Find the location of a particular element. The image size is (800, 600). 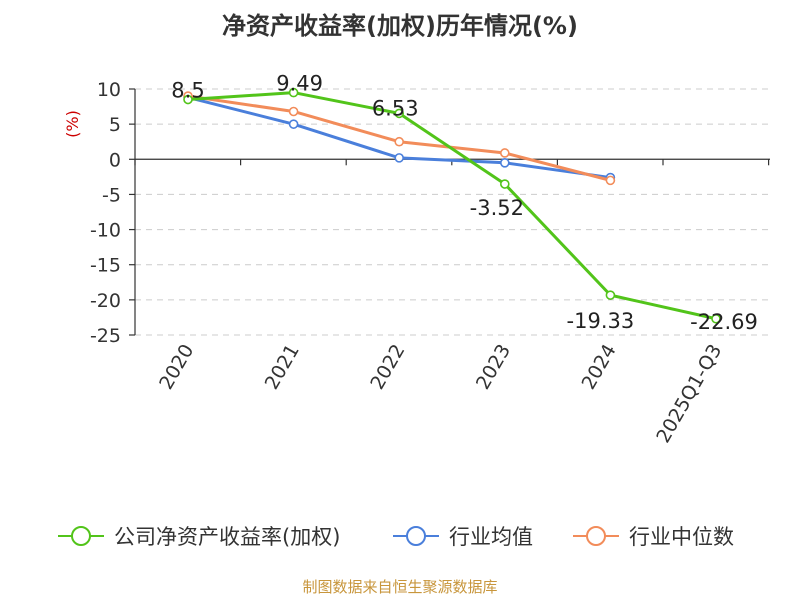

x-tick-label: 2024 is located at coordinates (598, 367).